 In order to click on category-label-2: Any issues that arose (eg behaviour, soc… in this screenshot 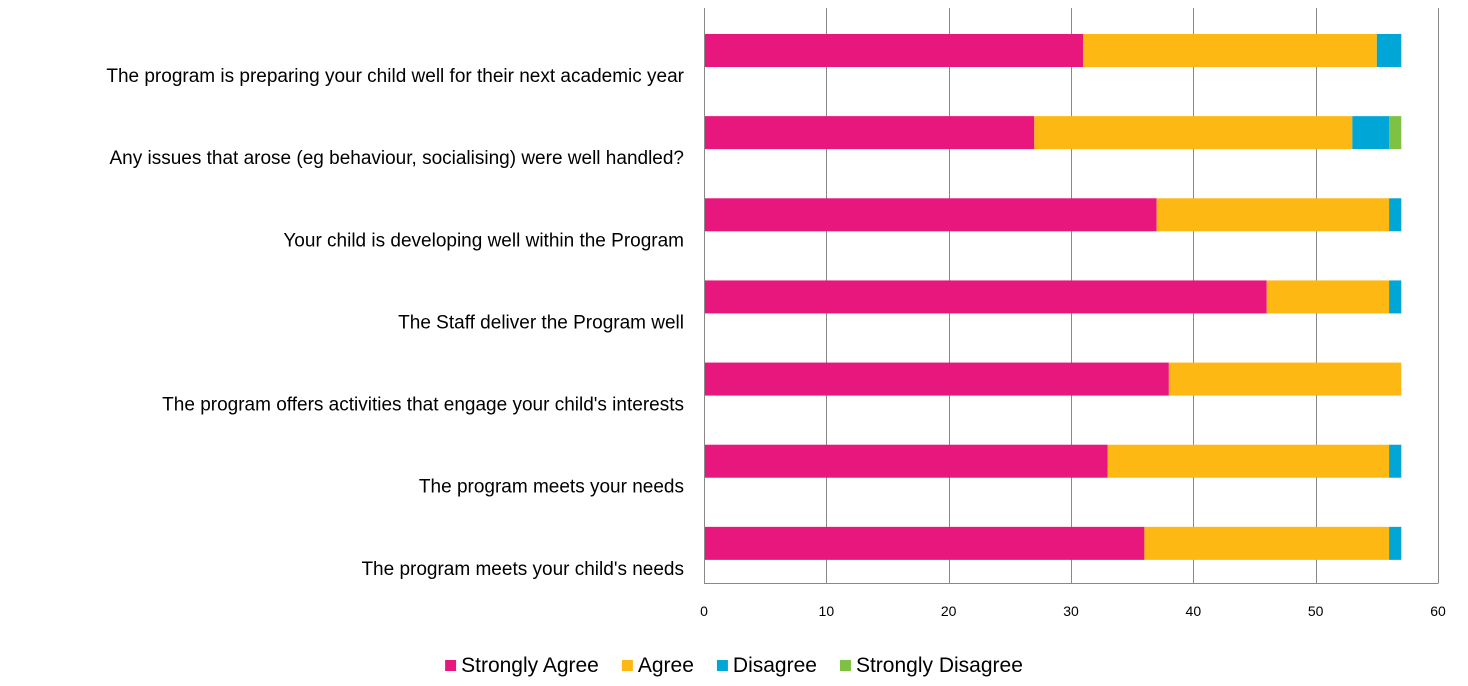, I will do `click(396, 158)`.